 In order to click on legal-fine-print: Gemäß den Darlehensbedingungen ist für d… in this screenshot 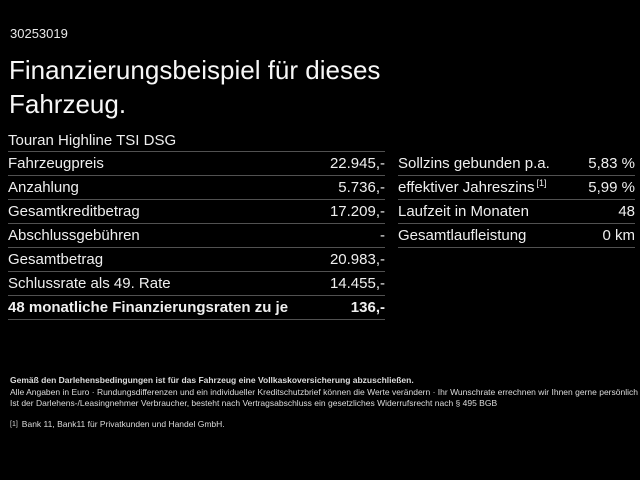, I will do `click(324, 403)`.